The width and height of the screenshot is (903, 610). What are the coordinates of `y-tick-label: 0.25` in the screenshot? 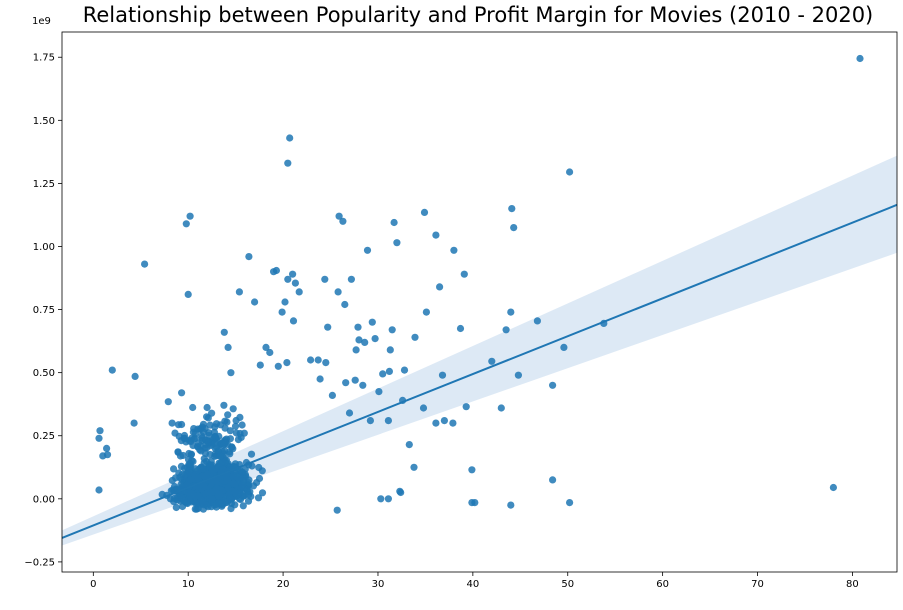 It's located at (44, 436).